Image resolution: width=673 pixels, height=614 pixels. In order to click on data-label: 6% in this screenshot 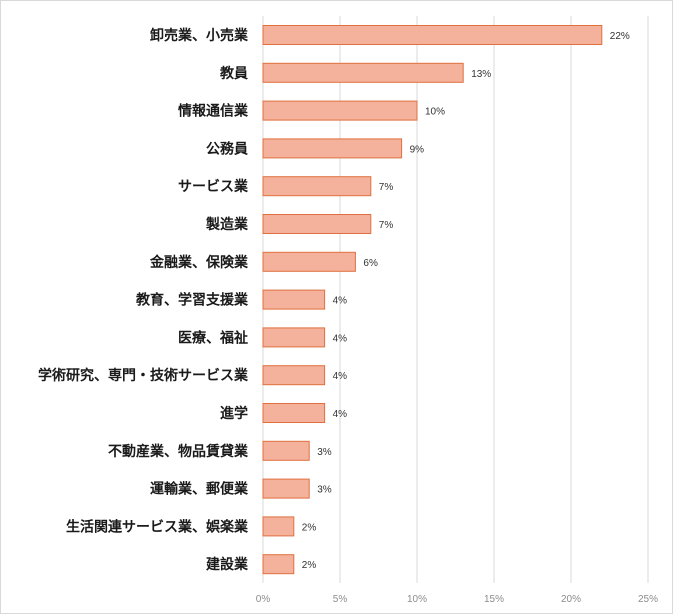, I will do `click(370, 263)`.